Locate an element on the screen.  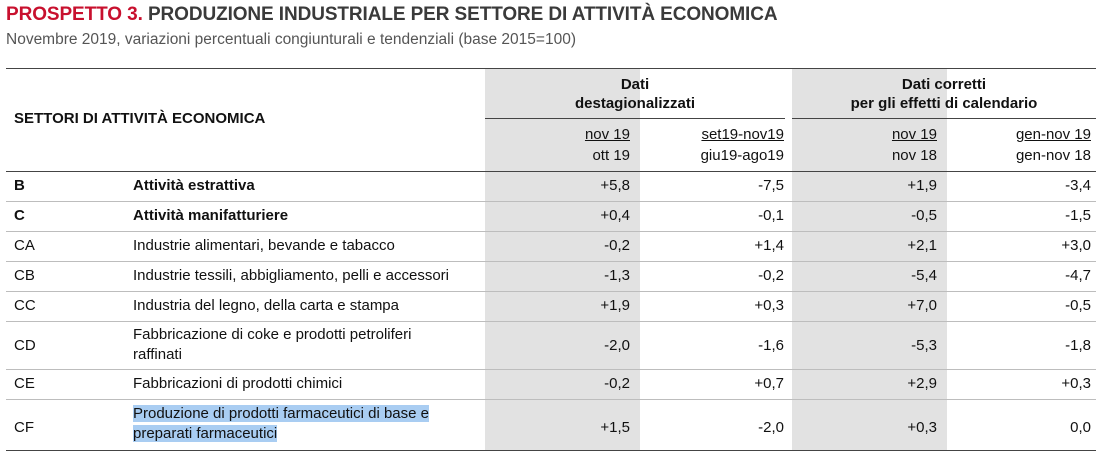
row-value: -0,1 is located at coordinates (771, 215).